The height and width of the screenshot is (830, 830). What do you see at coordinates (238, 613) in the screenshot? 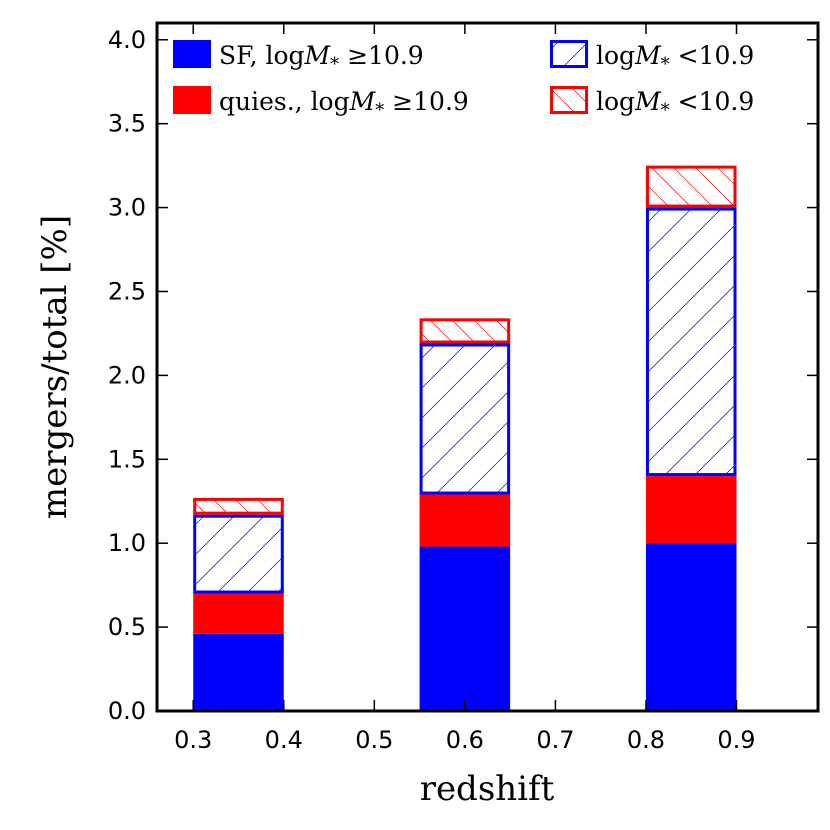
I see `bar-bin1-series2` at bounding box center [238, 613].